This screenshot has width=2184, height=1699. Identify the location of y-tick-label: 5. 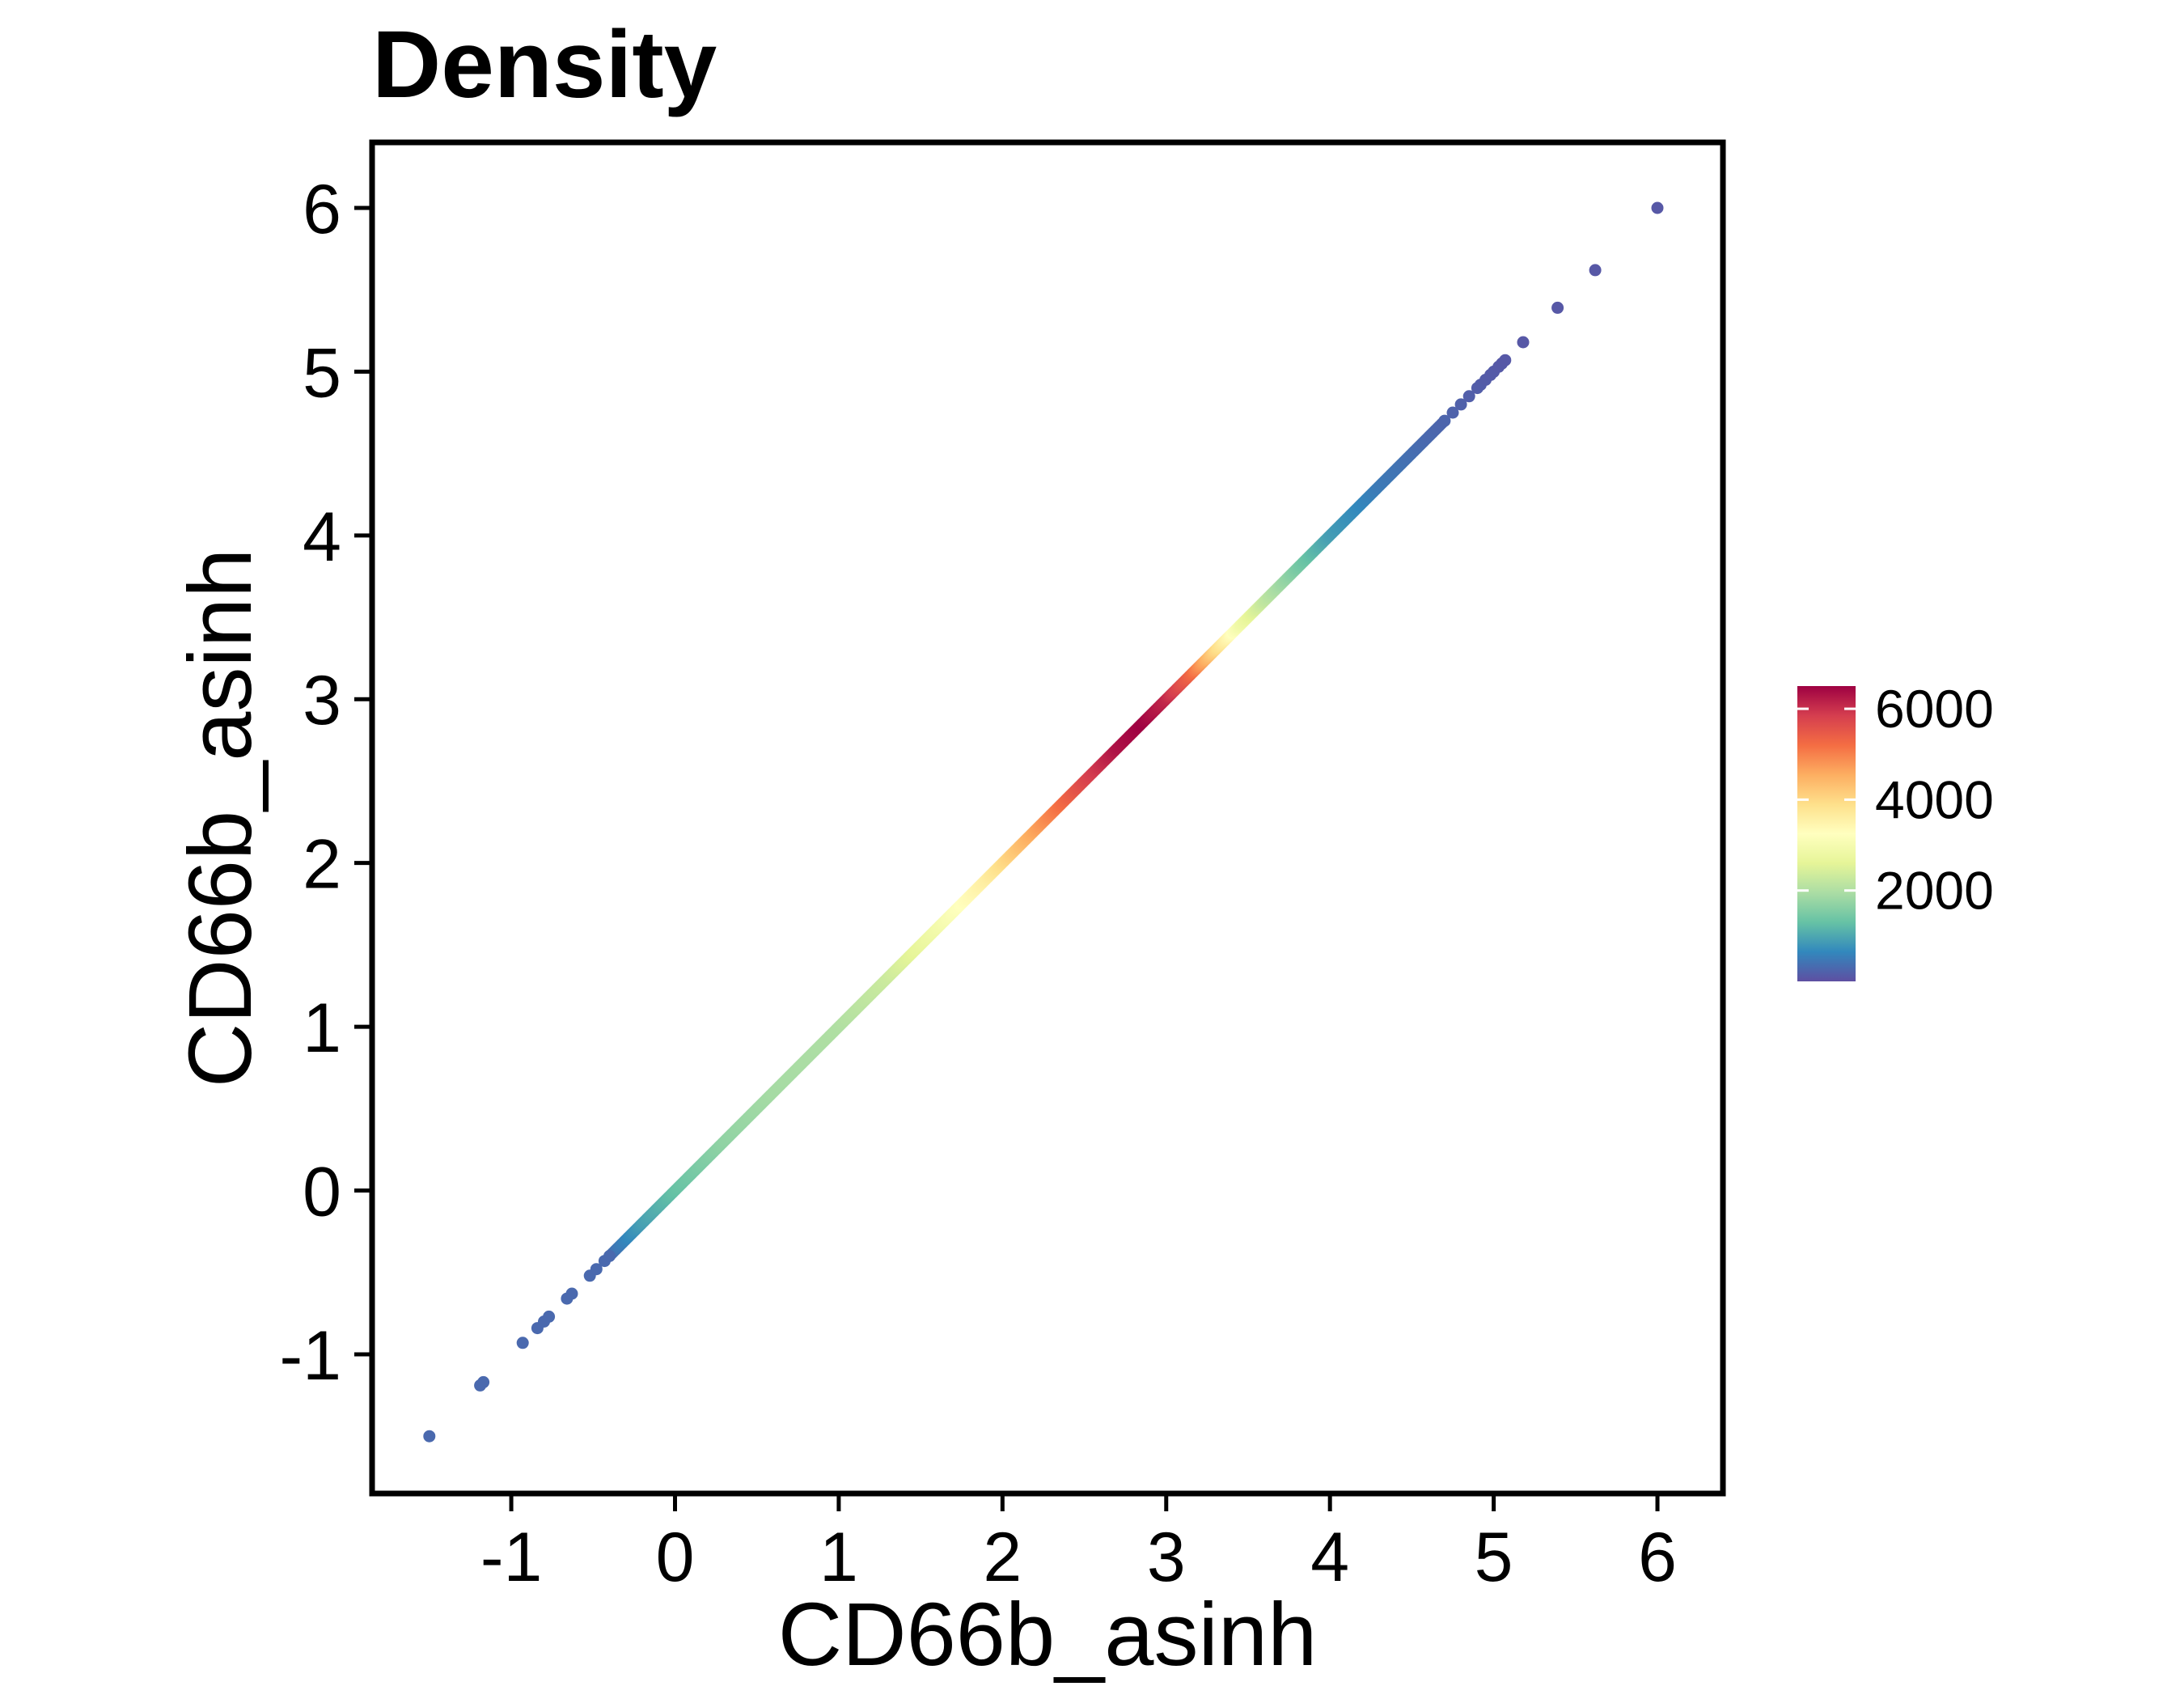
(322, 373).